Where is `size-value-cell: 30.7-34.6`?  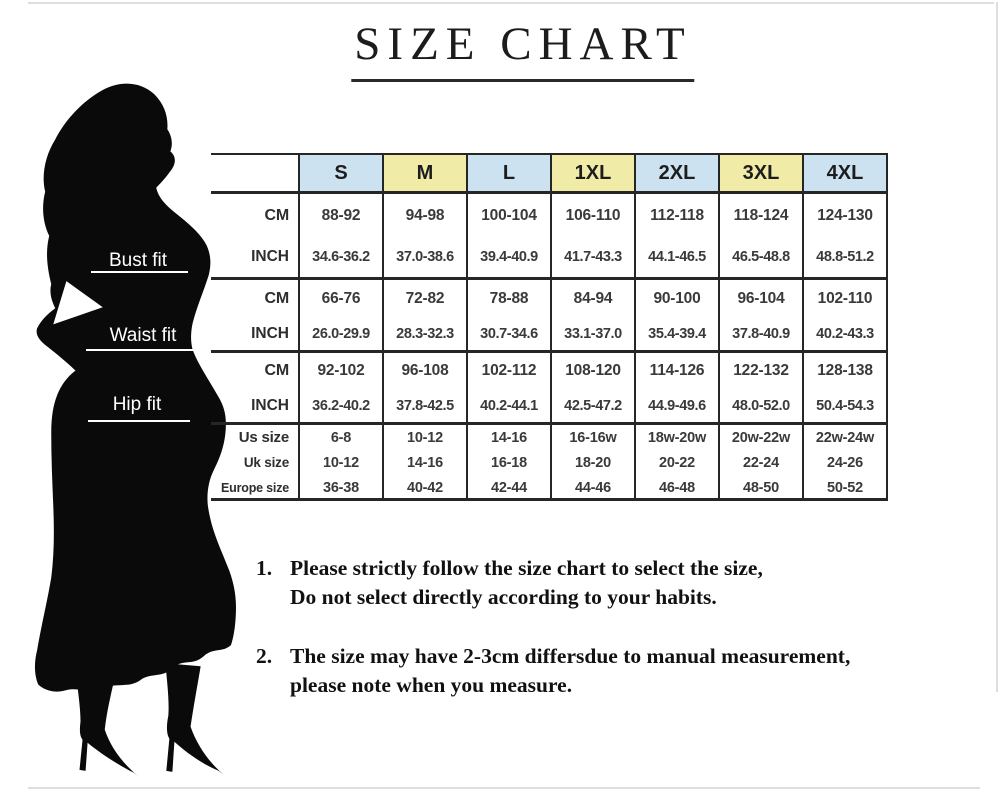 size-value-cell: 30.7-34.6 is located at coordinates (508, 335).